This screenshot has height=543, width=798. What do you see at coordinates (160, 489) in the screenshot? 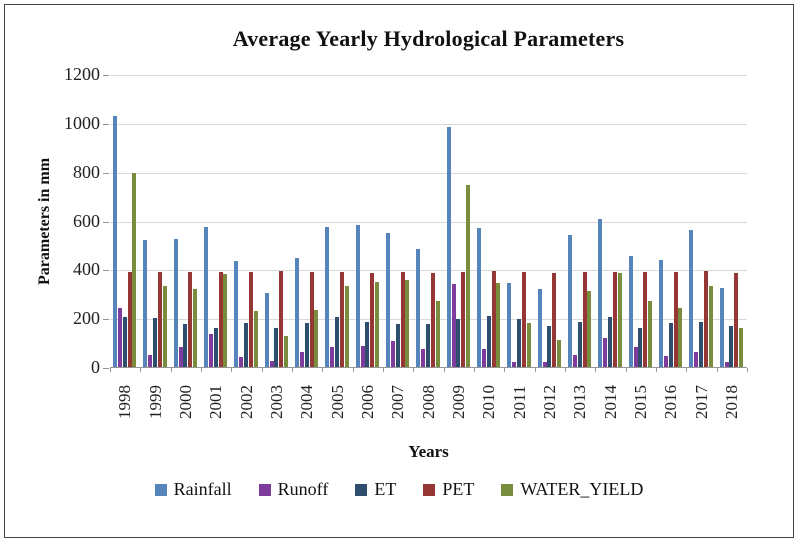
I see `legend-swatch-rainfall` at bounding box center [160, 489].